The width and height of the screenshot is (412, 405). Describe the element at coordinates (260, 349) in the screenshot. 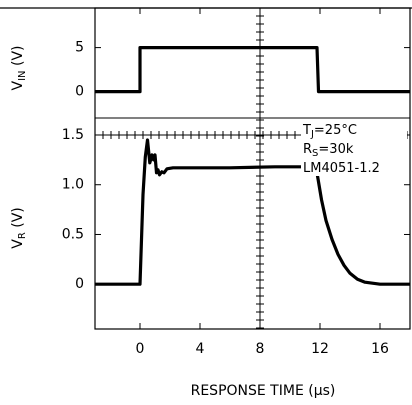

I see `x-tick-label: 8` at that location.